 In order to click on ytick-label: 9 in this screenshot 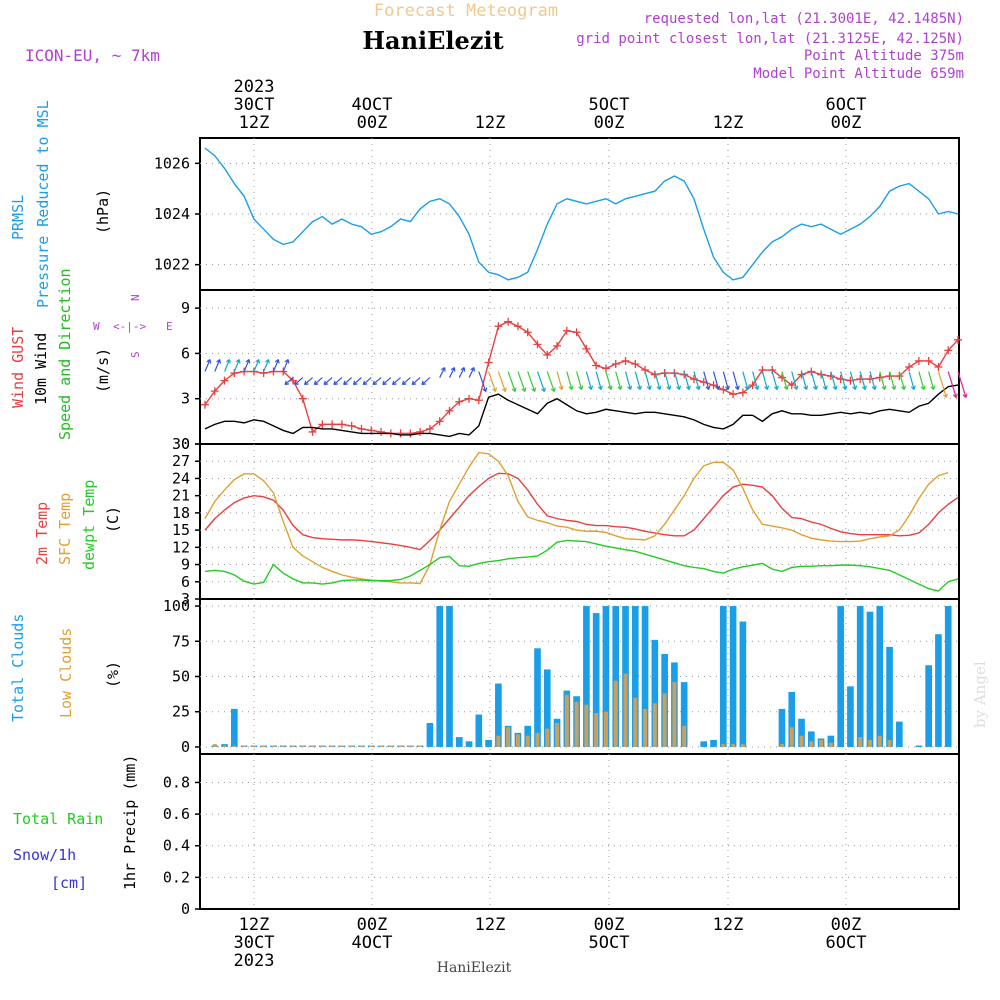, I will do `click(185, 565)`.